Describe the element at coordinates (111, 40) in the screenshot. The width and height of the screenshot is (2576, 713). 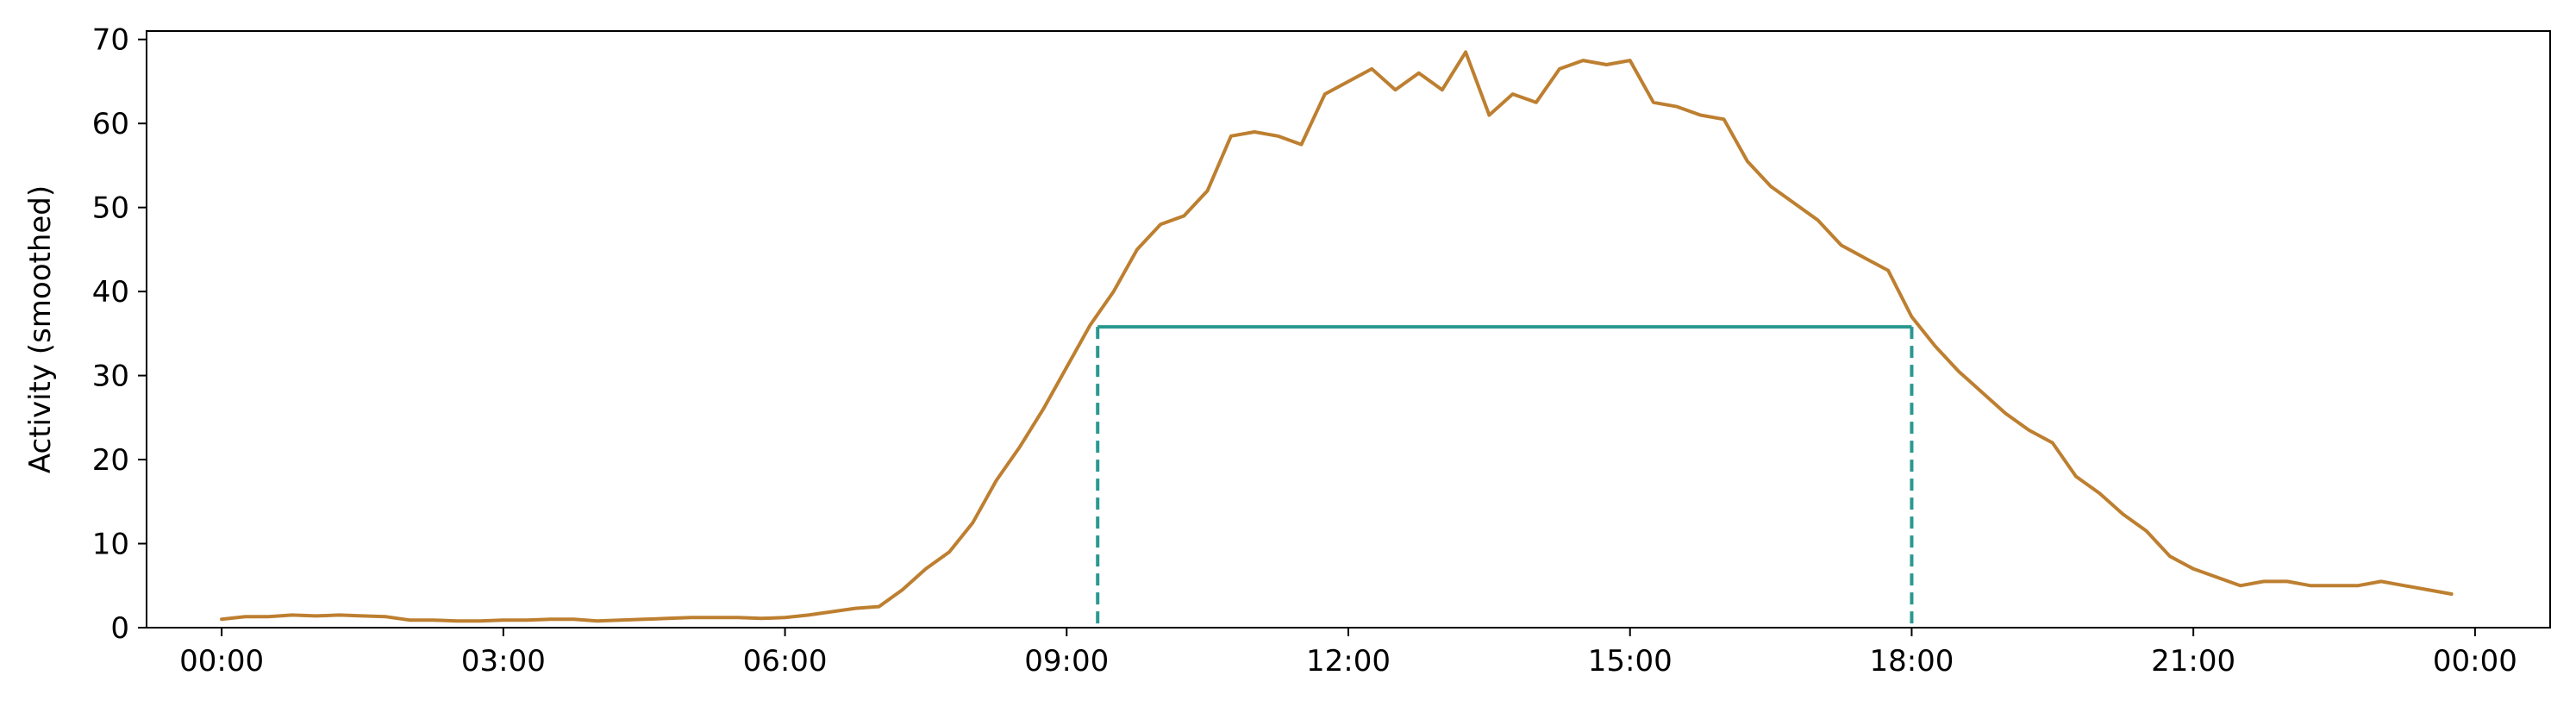
I see `y-tick-label: 70` at that location.